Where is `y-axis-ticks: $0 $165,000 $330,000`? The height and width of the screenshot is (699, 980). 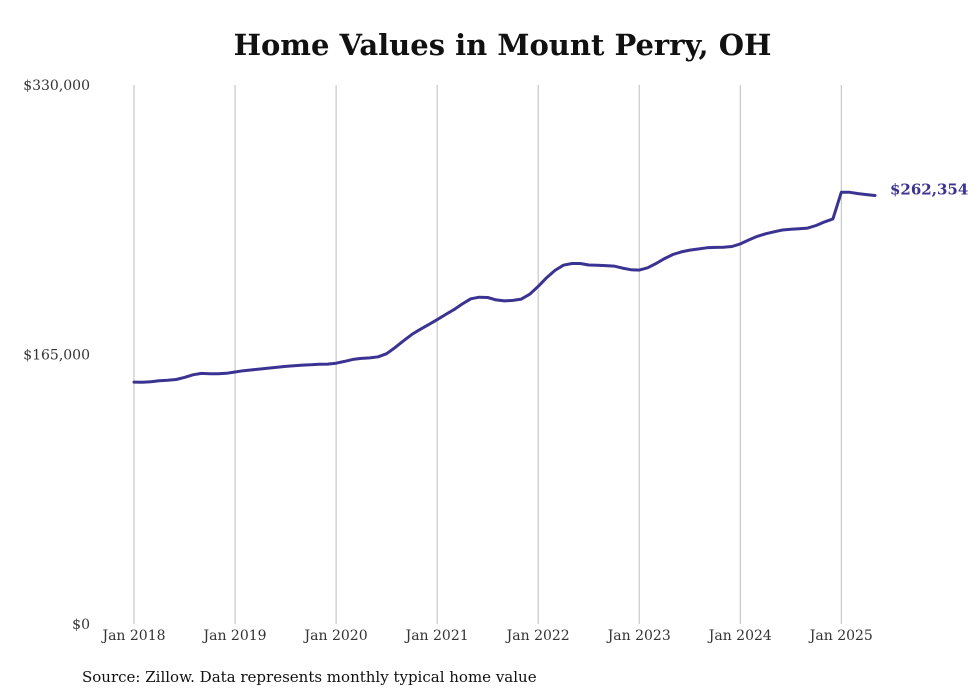
y-axis-ticks: $0 $165,000 $330,000 is located at coordinates (56, 355).